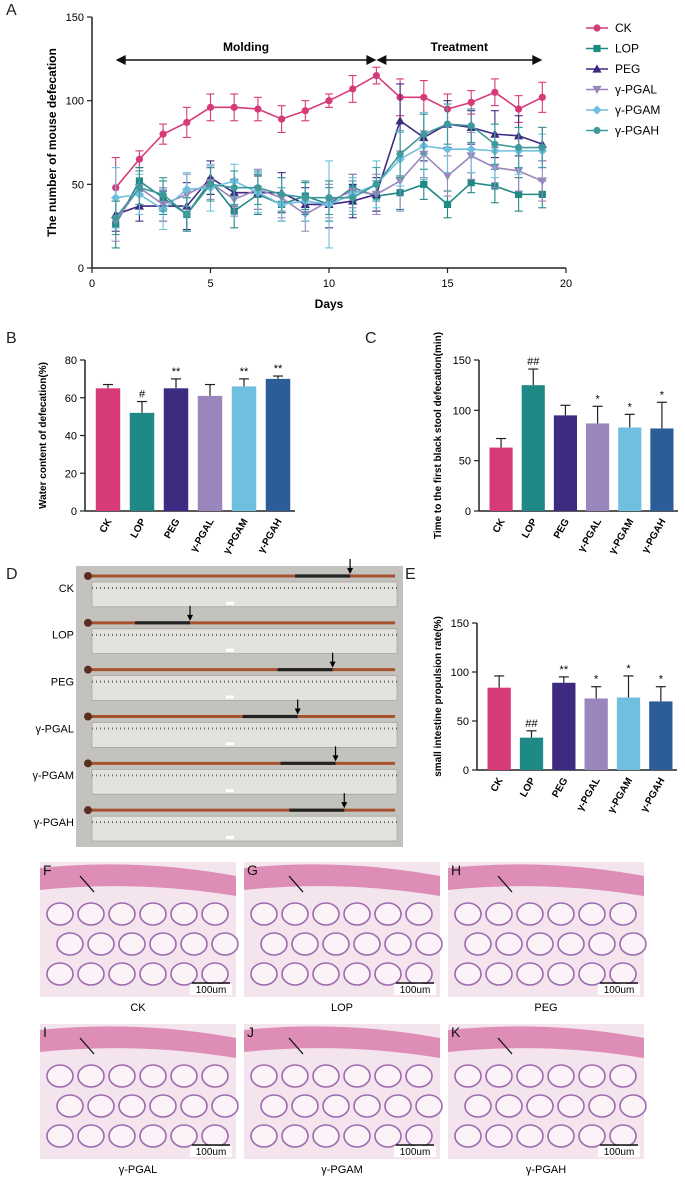 This screenshot has height=1185, width=685. Describe the element at coordinates (627, 69) in the screenshot. I see `legend-label: PEG` at that location.